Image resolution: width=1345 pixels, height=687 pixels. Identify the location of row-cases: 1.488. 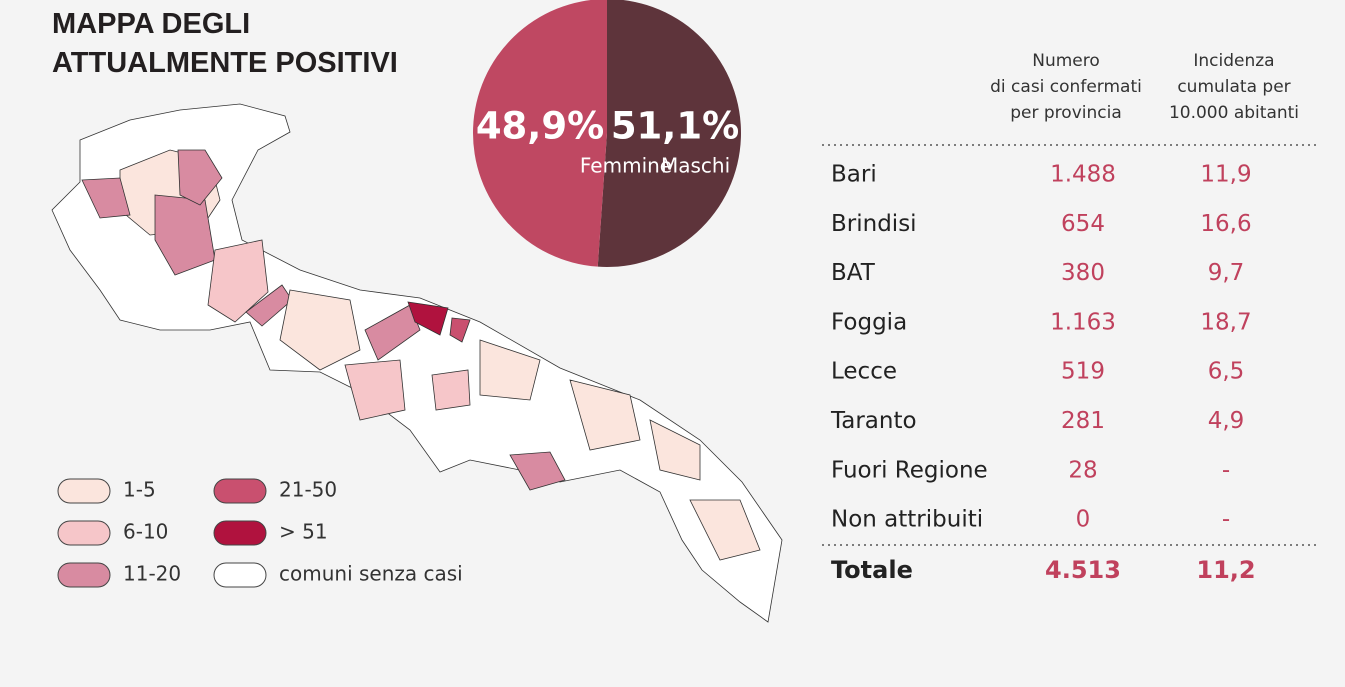
(1083, 175).